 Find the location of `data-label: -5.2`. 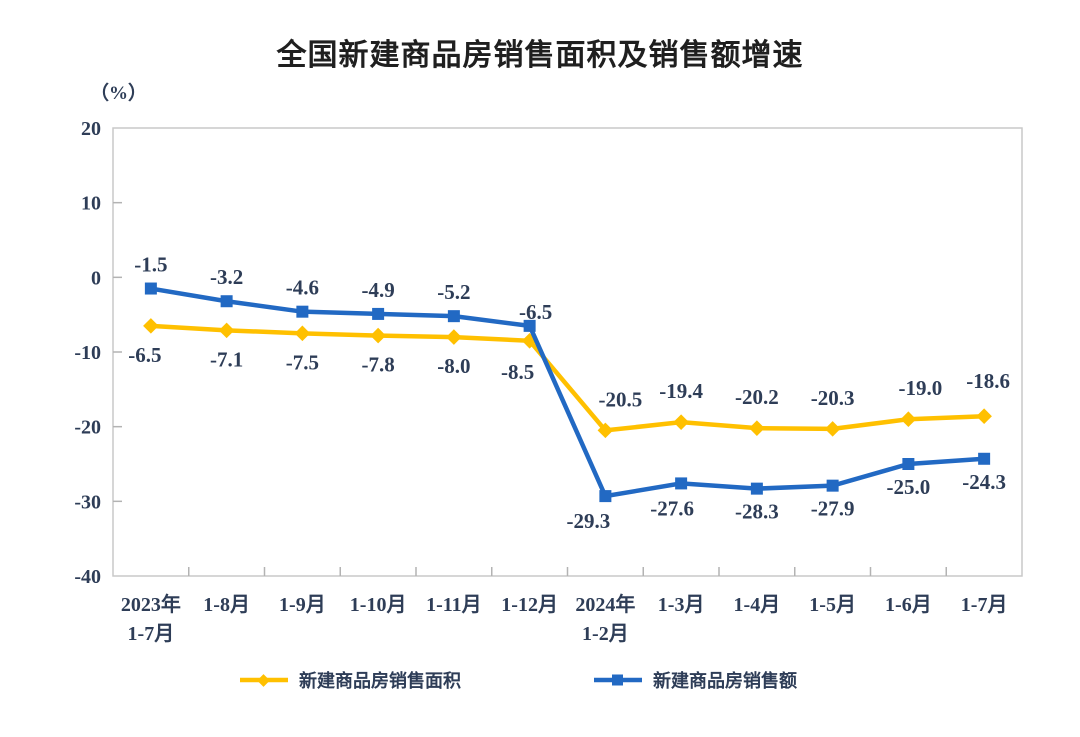

data-label: -5.2 is located at coordinates (453, 292).